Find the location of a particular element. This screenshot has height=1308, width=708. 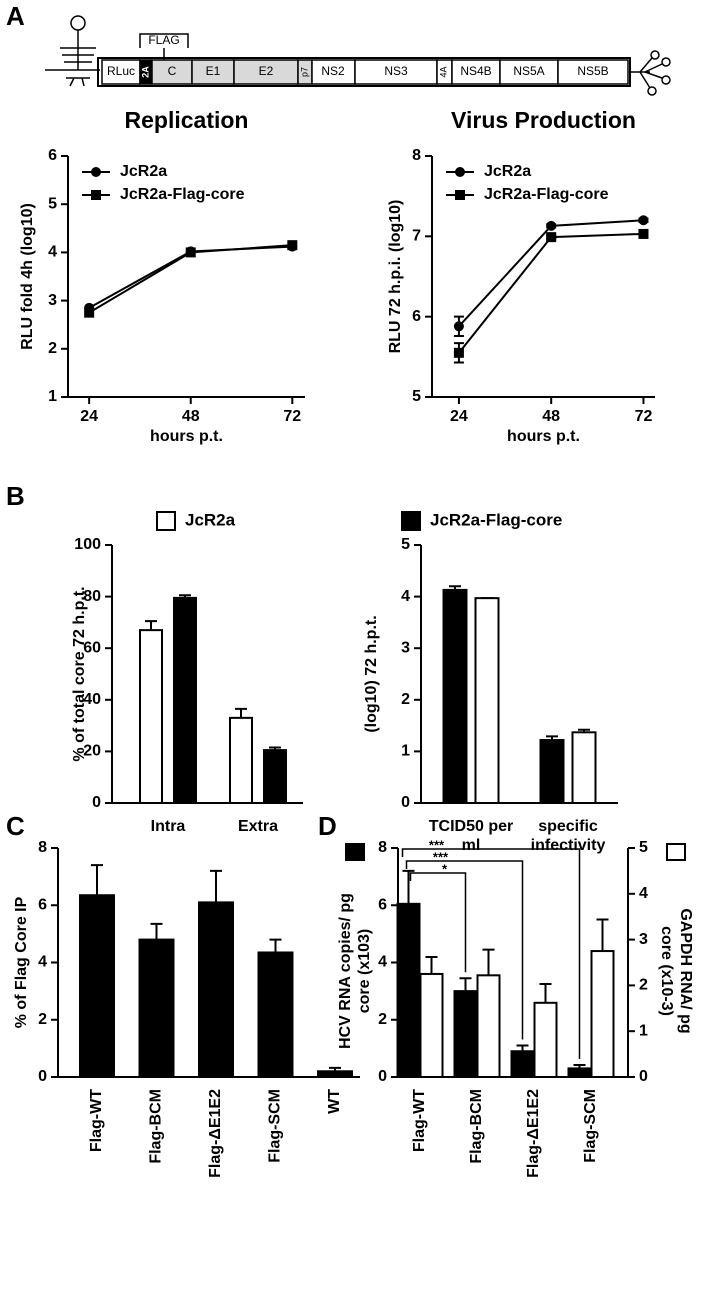

y-tick-label: 20 is located at coordinates (92, 751).